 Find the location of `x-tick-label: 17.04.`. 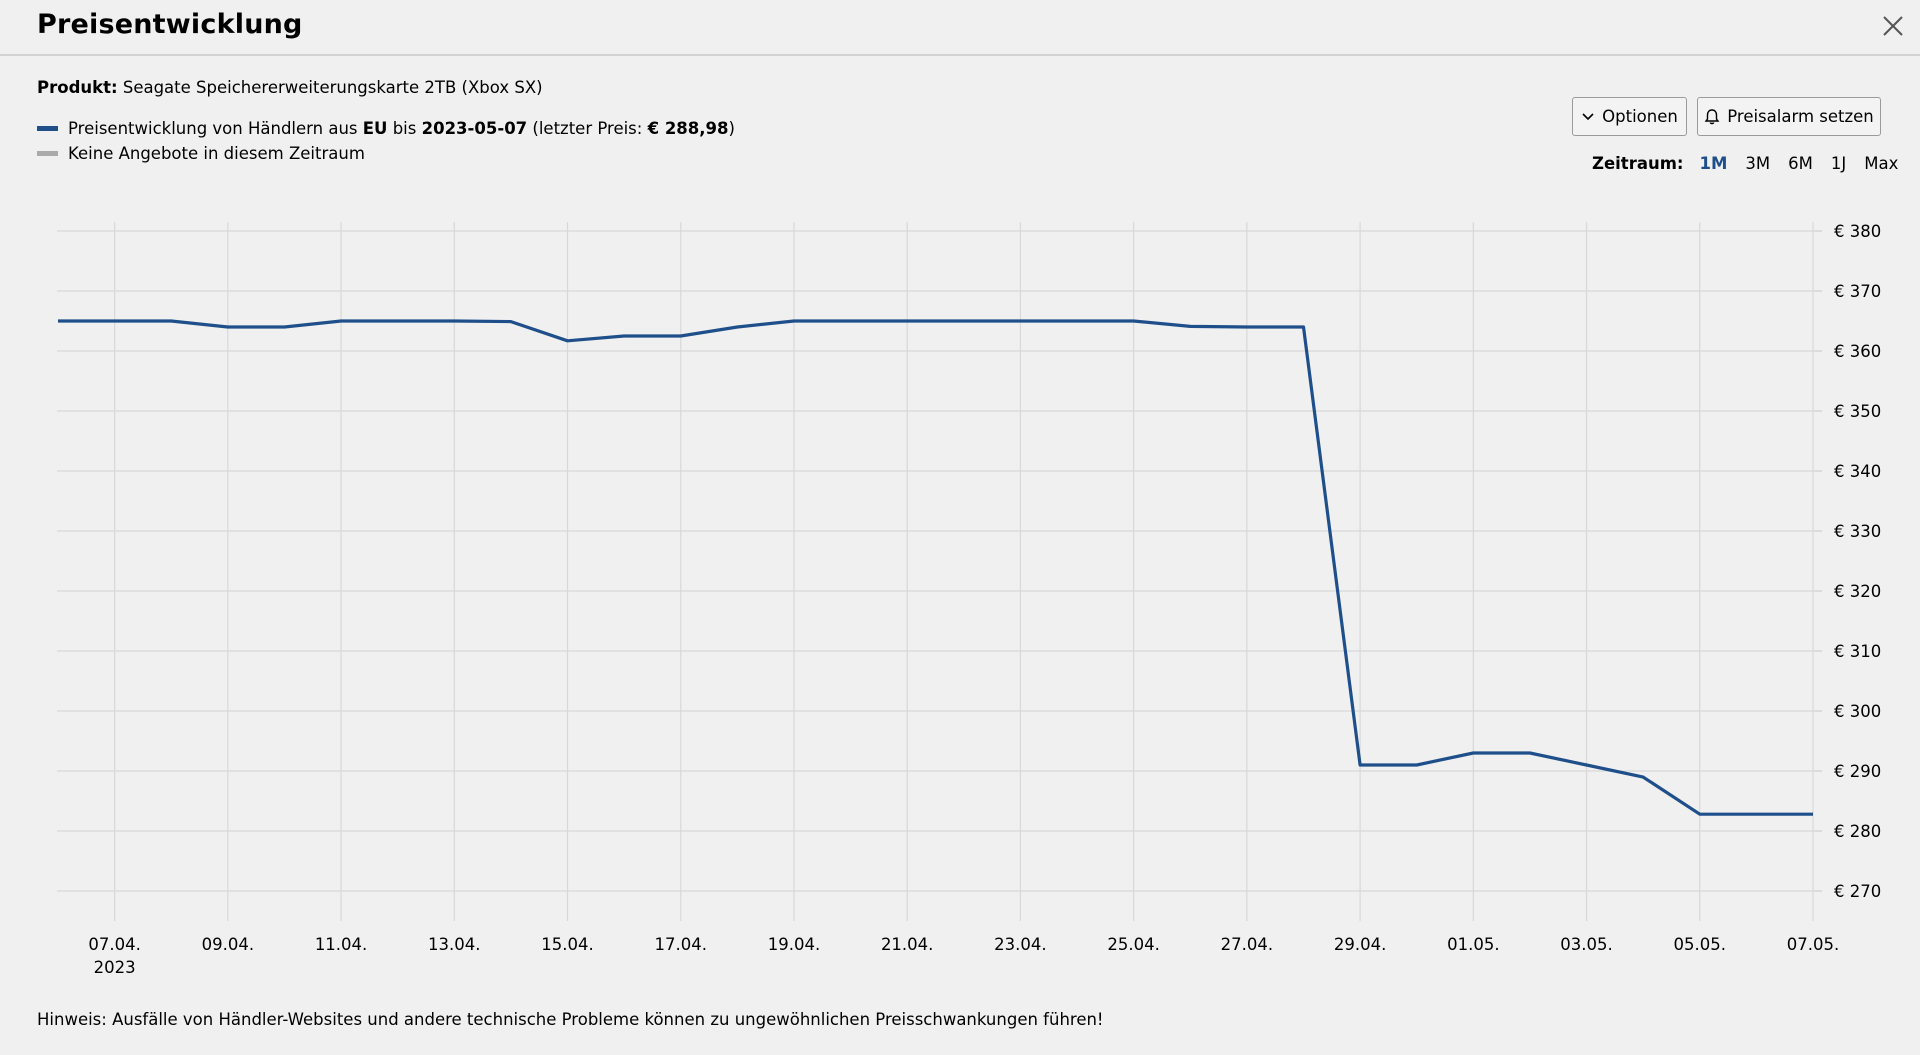

x-tick-label: 17.04. is located at coordinates (680, 944).